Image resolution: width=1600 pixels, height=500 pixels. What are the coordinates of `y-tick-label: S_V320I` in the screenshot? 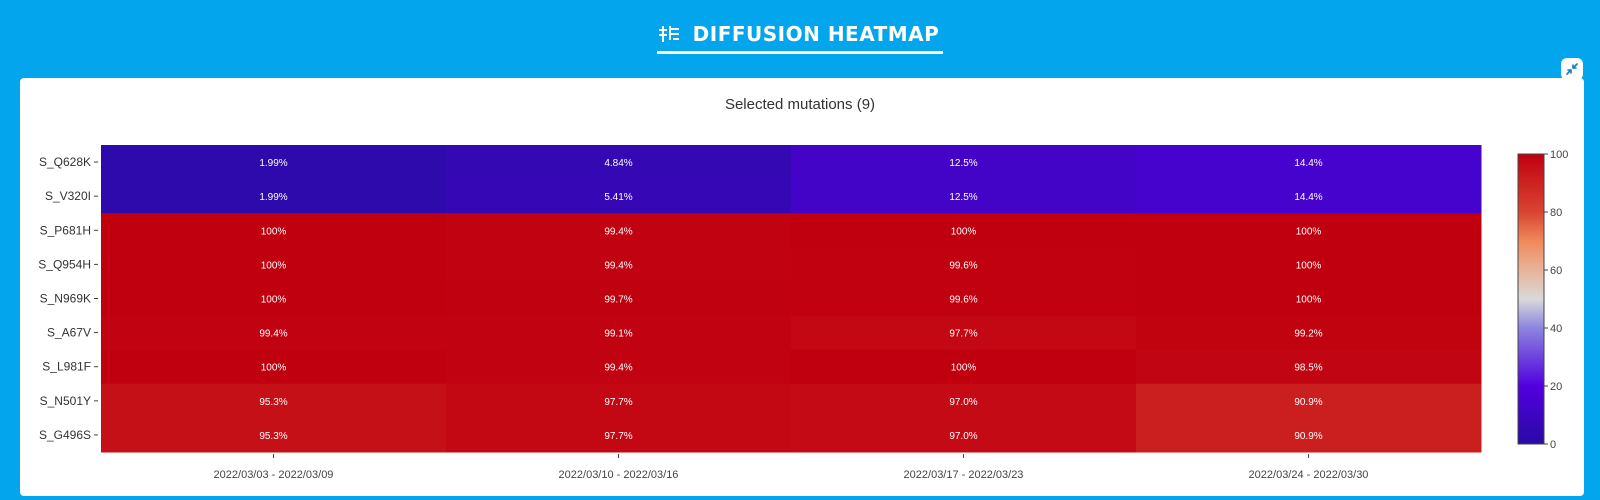 It's located at (68, 196).